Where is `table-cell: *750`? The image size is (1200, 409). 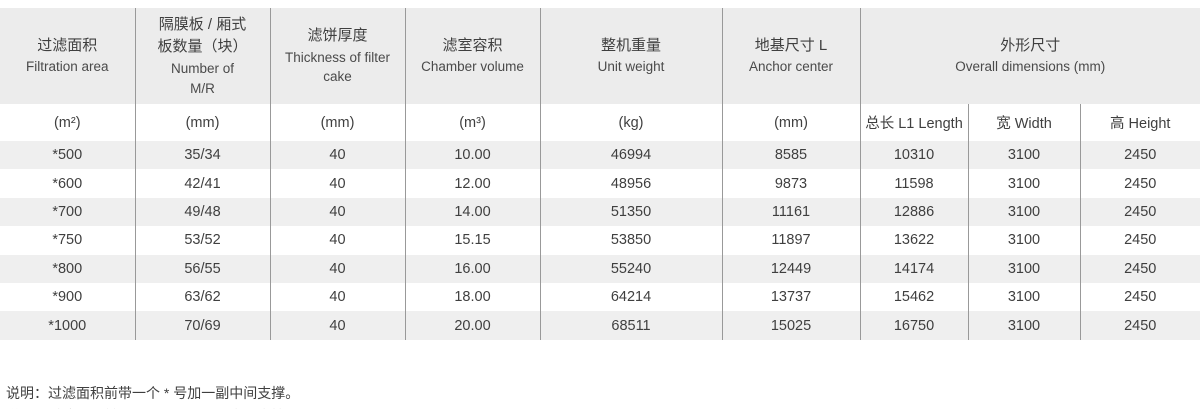
table-cell: *750 is located at coordinates (68, 240).